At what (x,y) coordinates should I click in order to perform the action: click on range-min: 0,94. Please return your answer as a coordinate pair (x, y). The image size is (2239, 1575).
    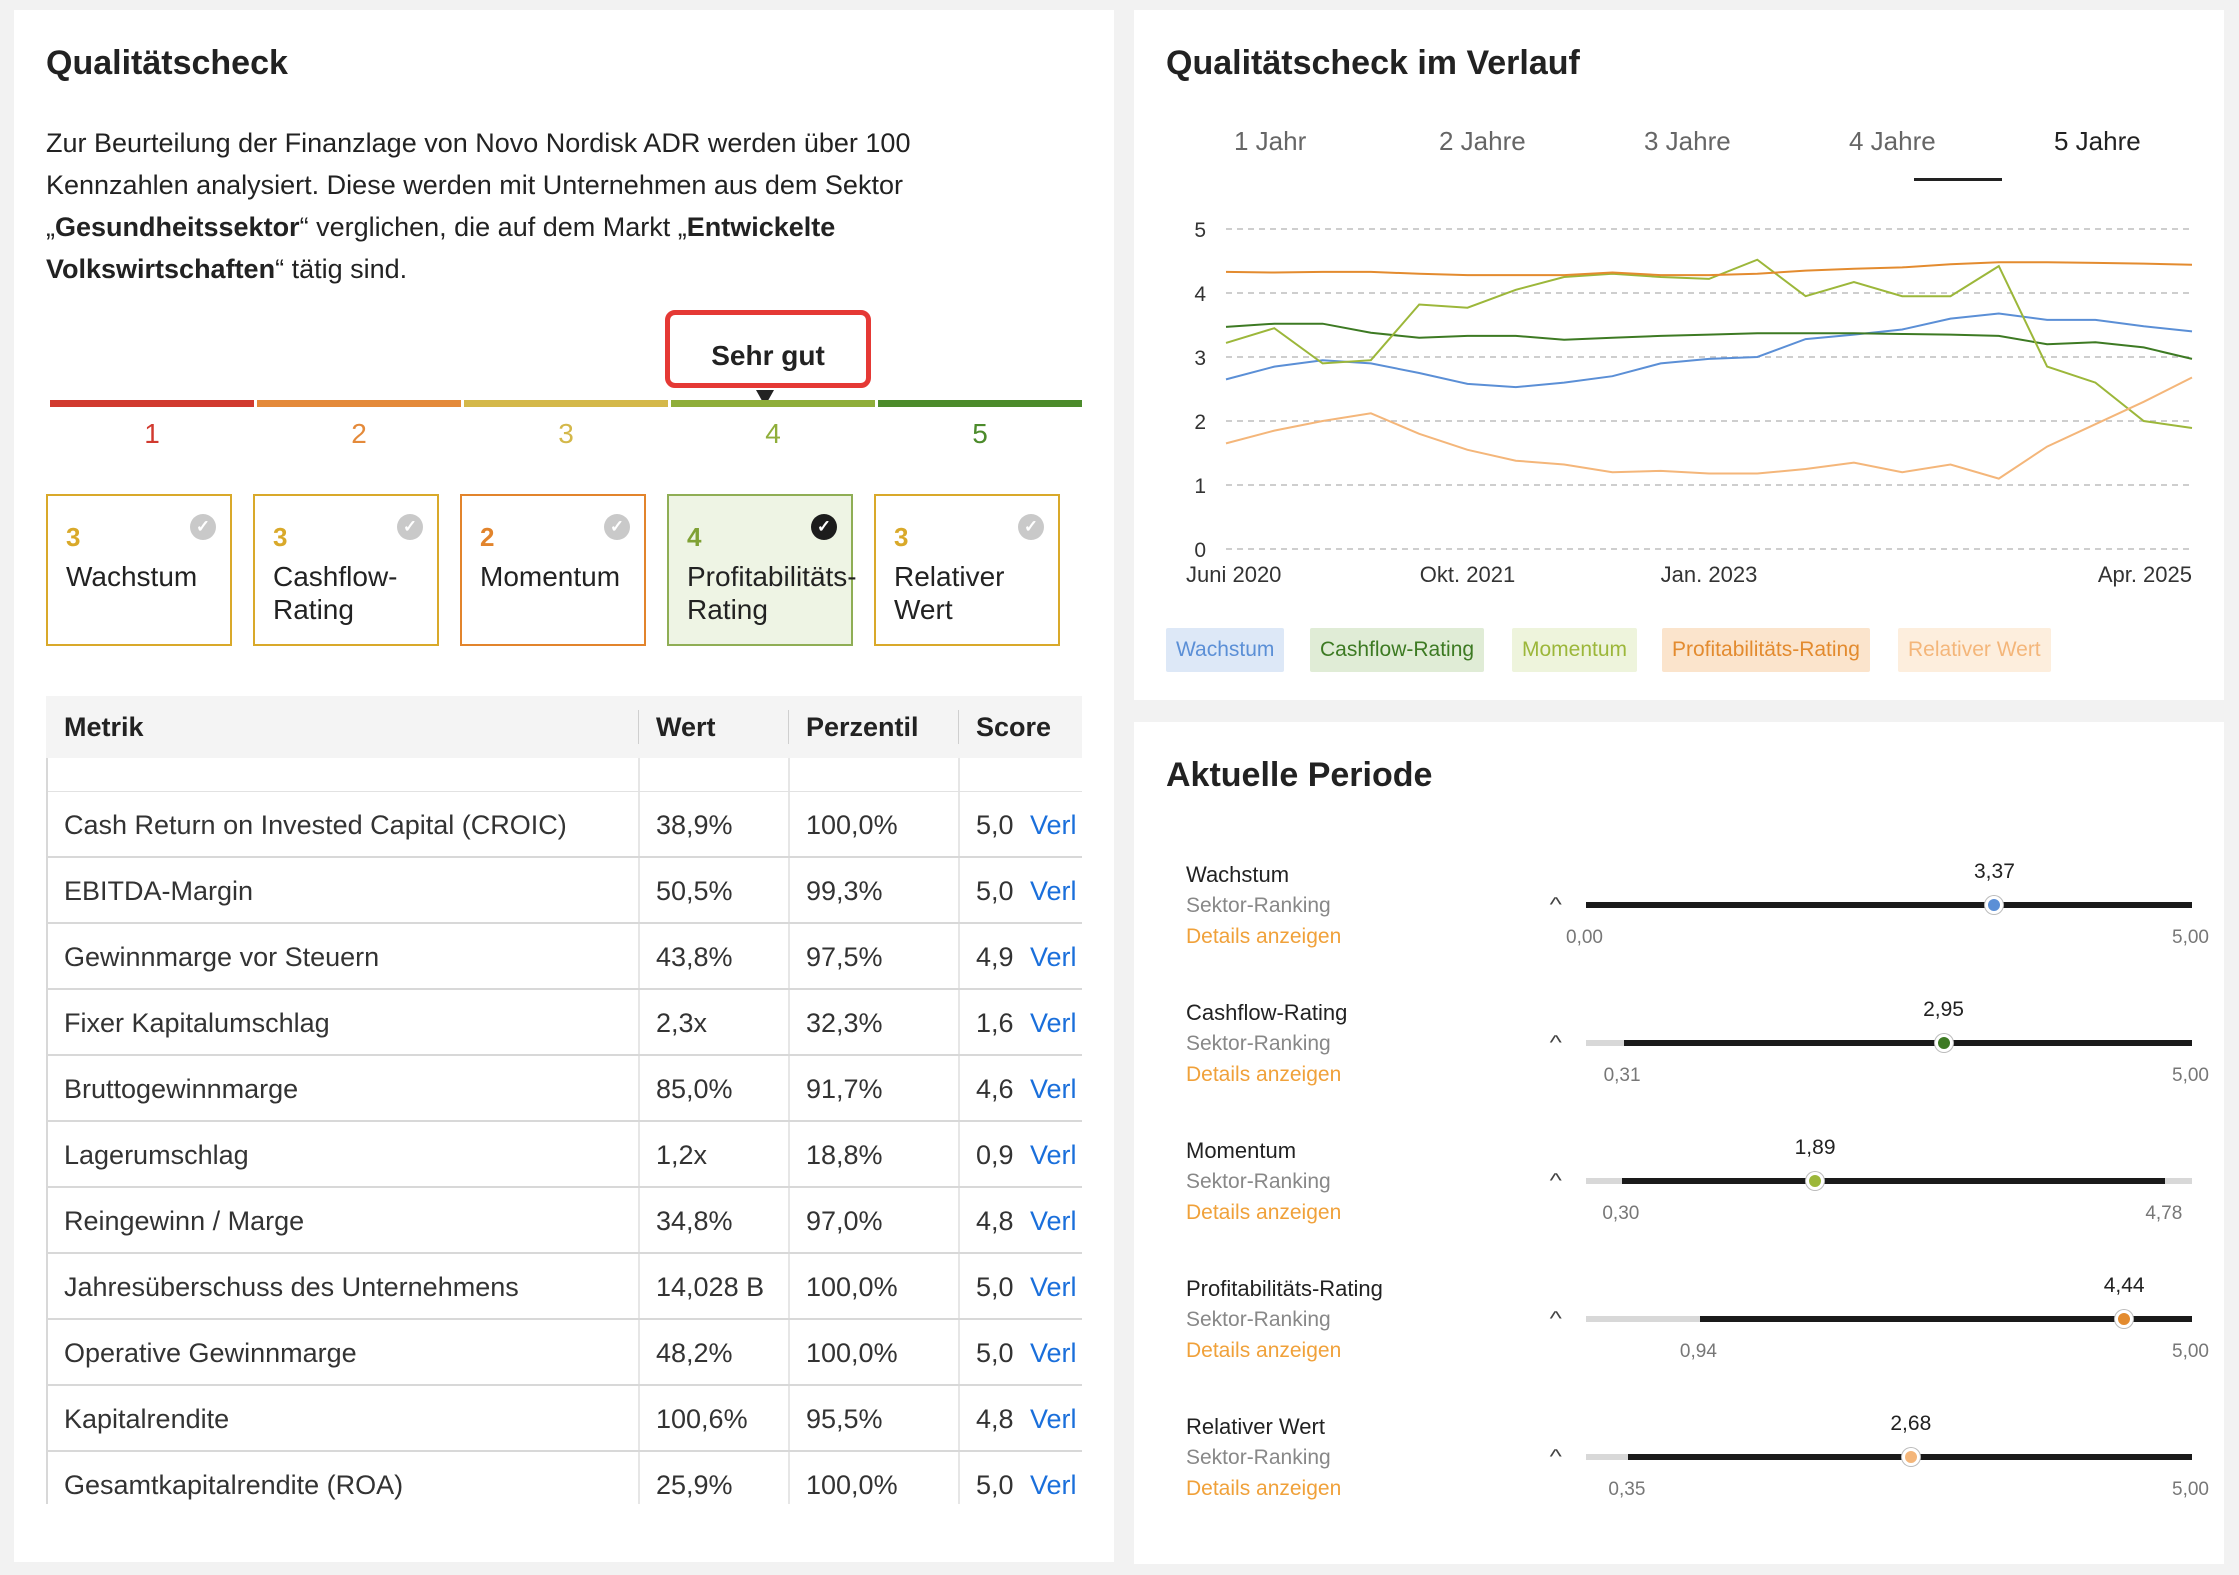
    Looking at the image, I should click on (1698, 1351).